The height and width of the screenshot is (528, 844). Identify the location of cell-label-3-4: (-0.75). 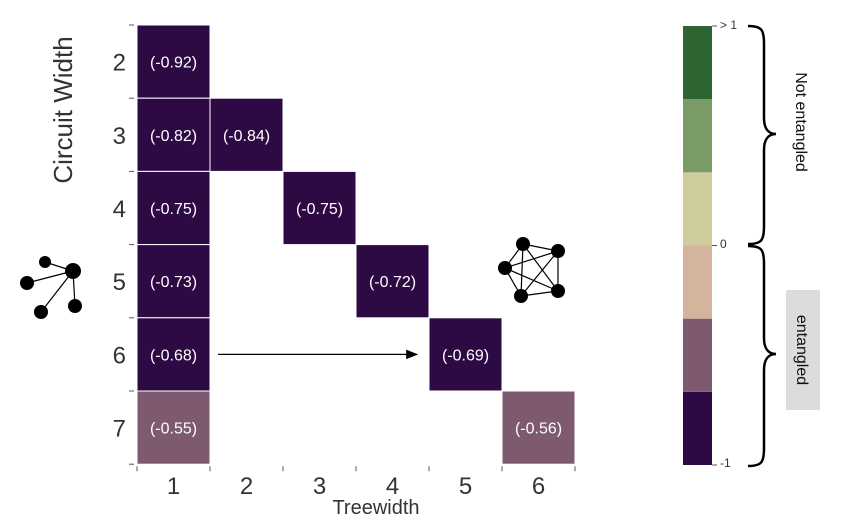
(319, 209).